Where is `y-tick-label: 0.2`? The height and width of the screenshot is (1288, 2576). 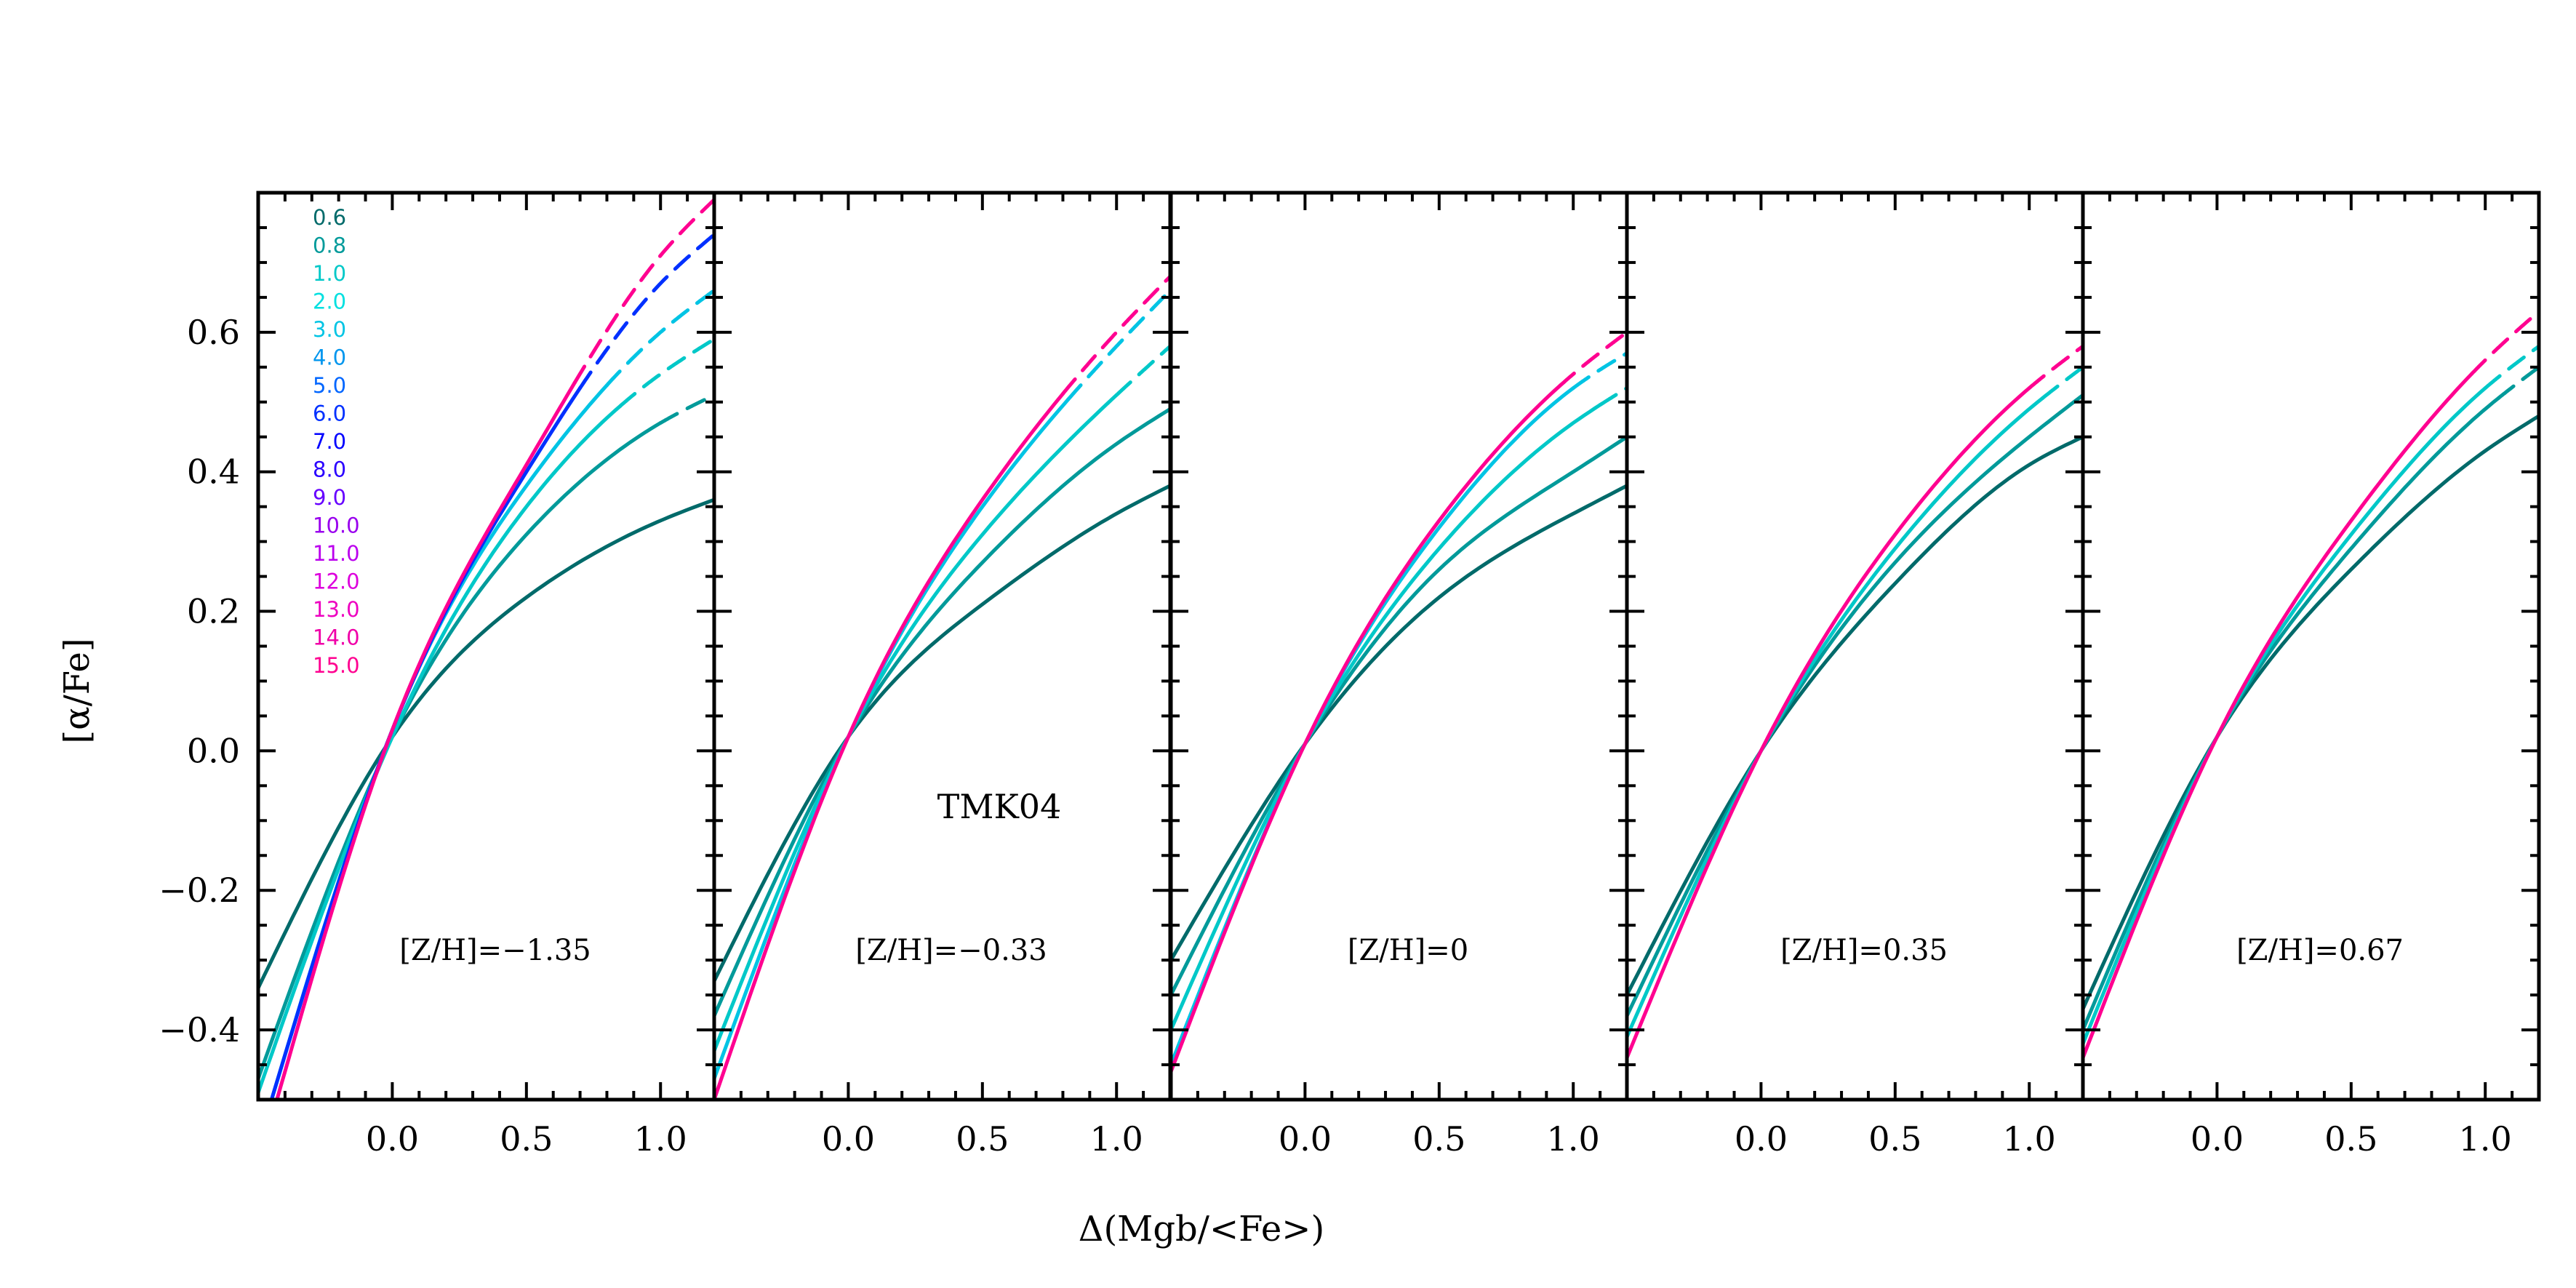
y-tick-label: 0.2 is located at coordinates (213, 611).